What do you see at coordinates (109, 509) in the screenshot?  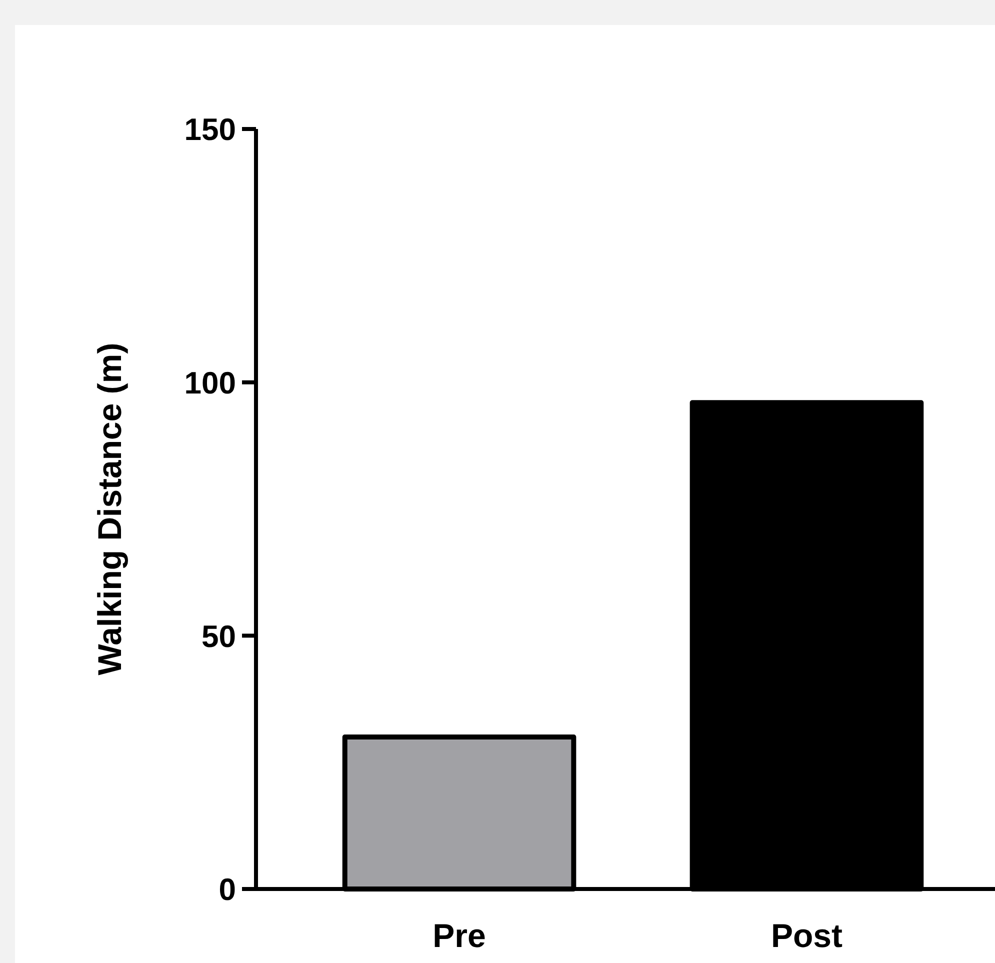 I see `y-axis-title: Walking Distance (m)` at bounding box center [109, 509].